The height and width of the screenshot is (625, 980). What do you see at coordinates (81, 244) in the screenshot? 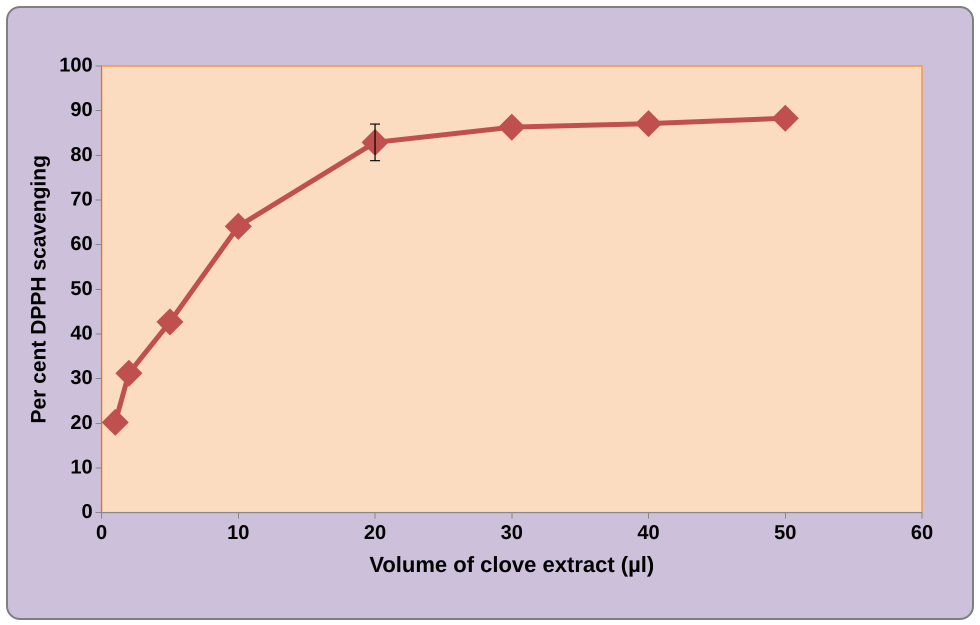
I see `y-tick-label: 60` at bounding box center [81, 244].